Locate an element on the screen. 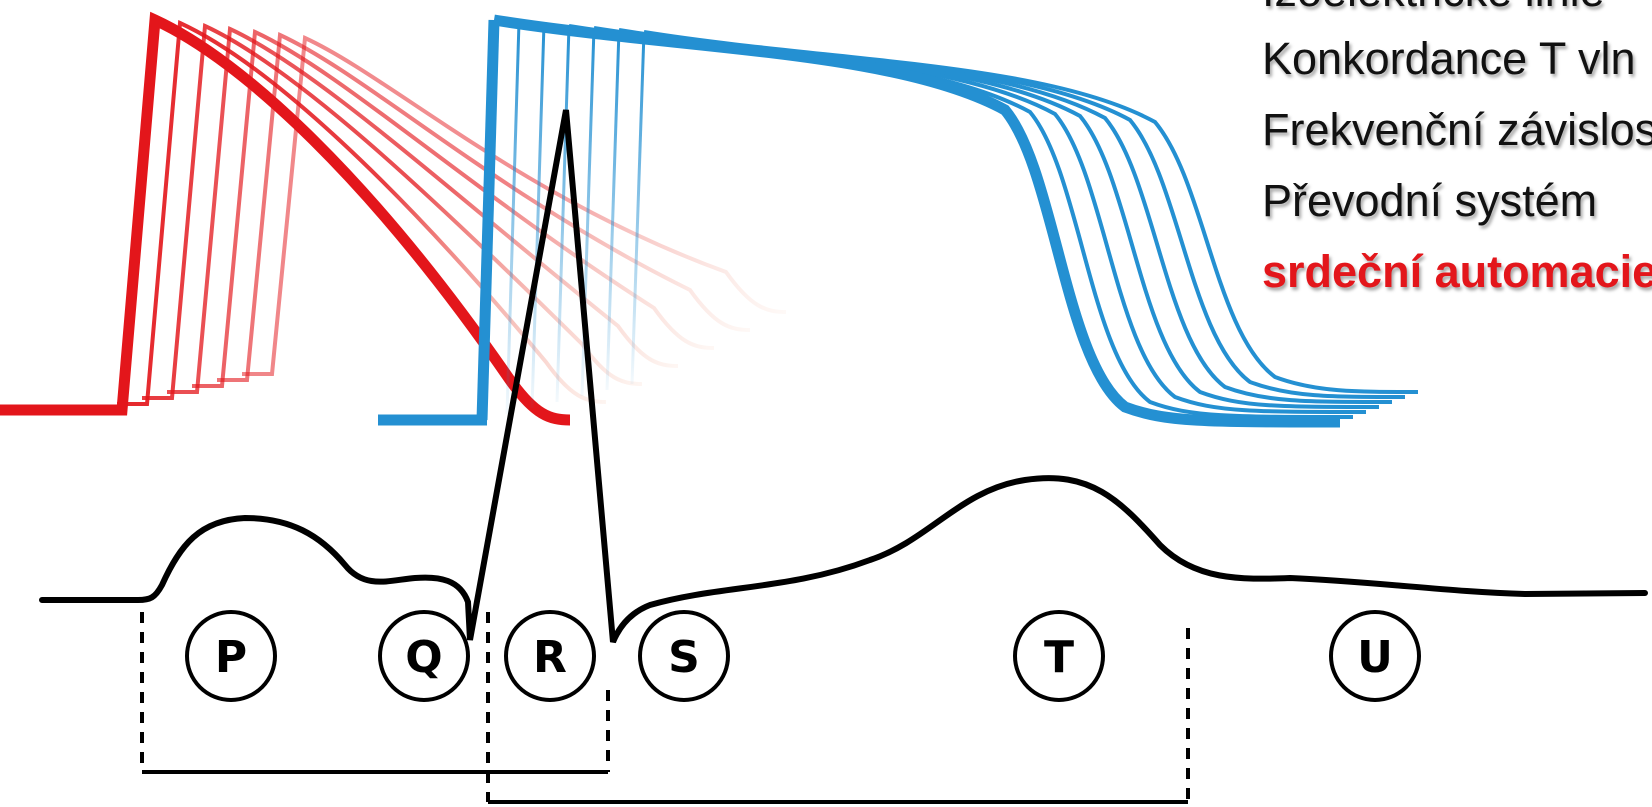 The image size is (1652, 807). wave-label-q-text: Q is located at coordinates (423, 657).